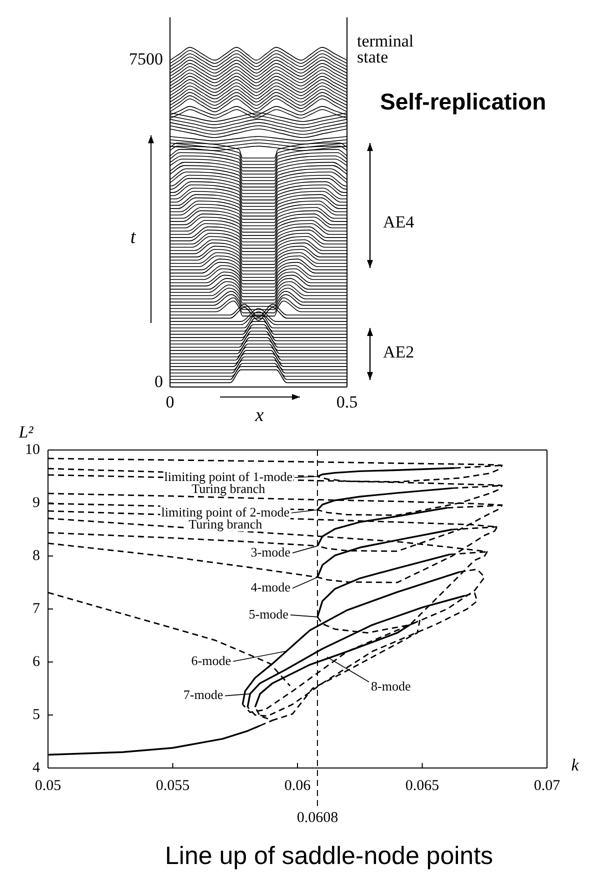 The width and height of the screenshot is (598, 884). Describe the element at coordinates (317, 818) in the screenshot. I see `ref-line-label: 0.0608` at that location.